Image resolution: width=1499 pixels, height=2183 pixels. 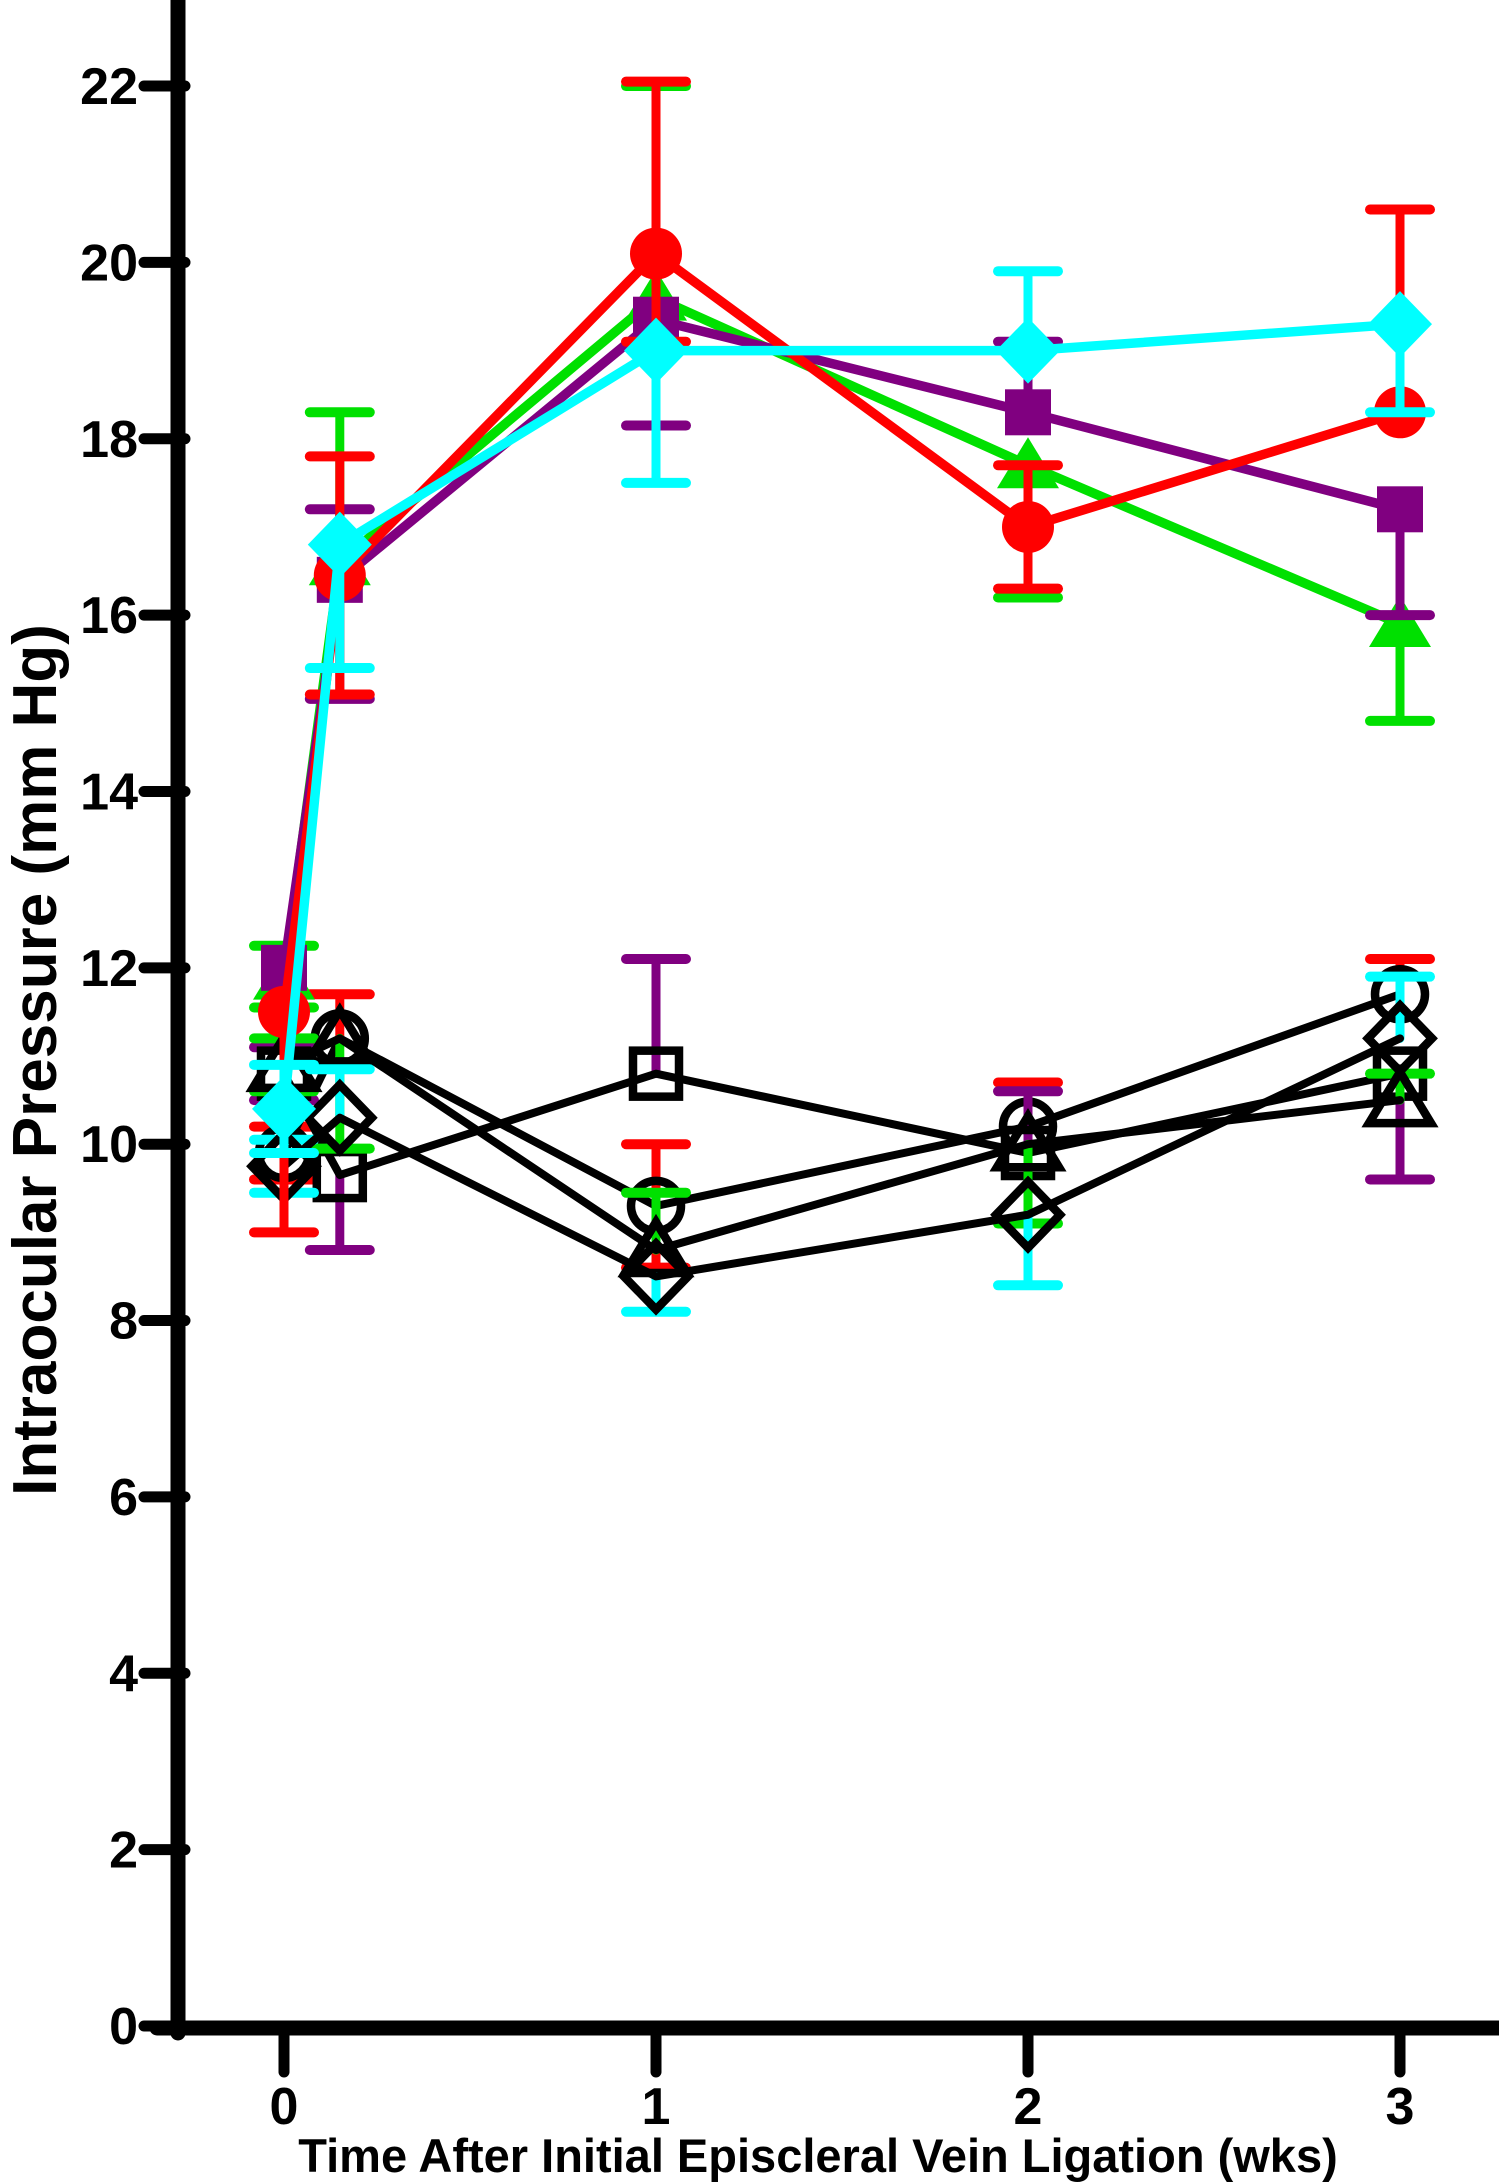 What do you see at coordinates (109, 263) in the screenshot?
I see `y-tick-label: 20` at bounding box center [109, 263].